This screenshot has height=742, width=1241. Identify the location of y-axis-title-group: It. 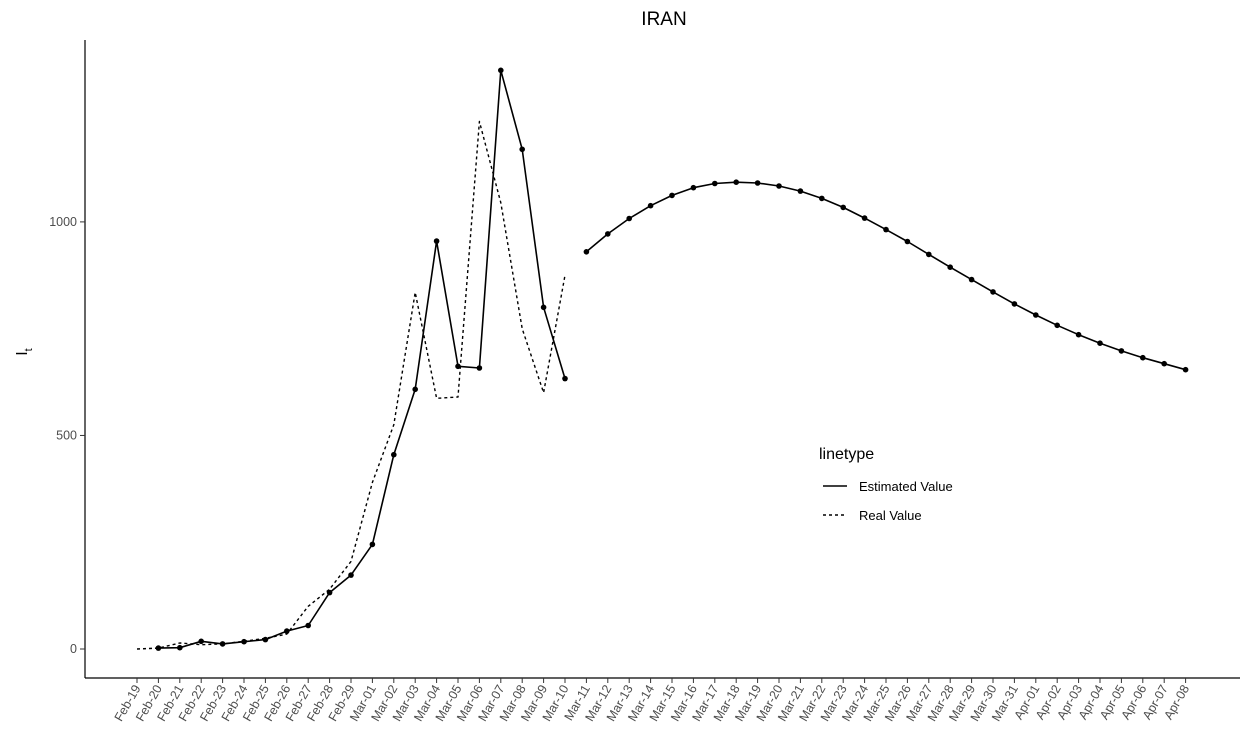
(24, 352).